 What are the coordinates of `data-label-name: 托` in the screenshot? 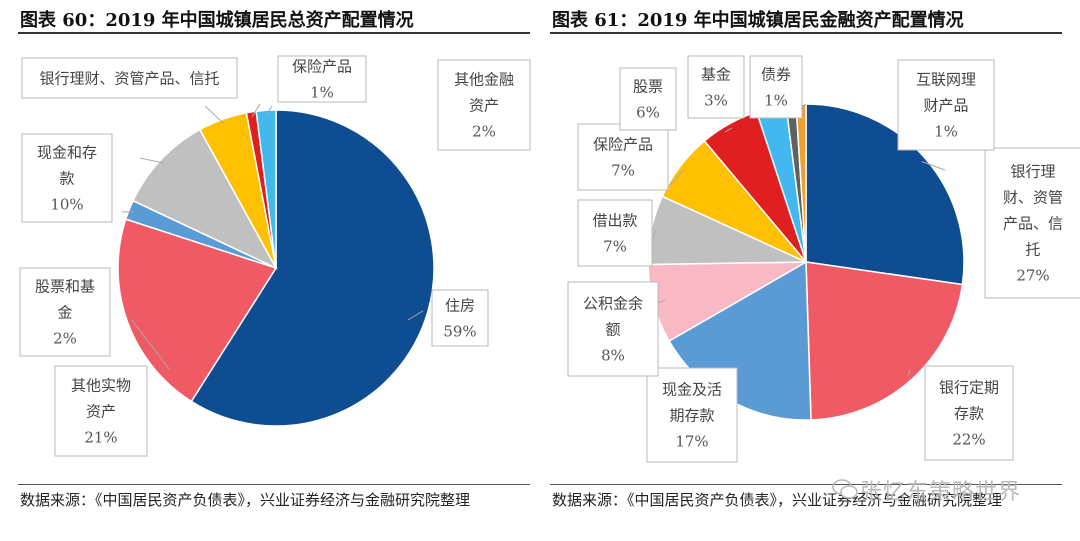 It's located at (1032, 250).